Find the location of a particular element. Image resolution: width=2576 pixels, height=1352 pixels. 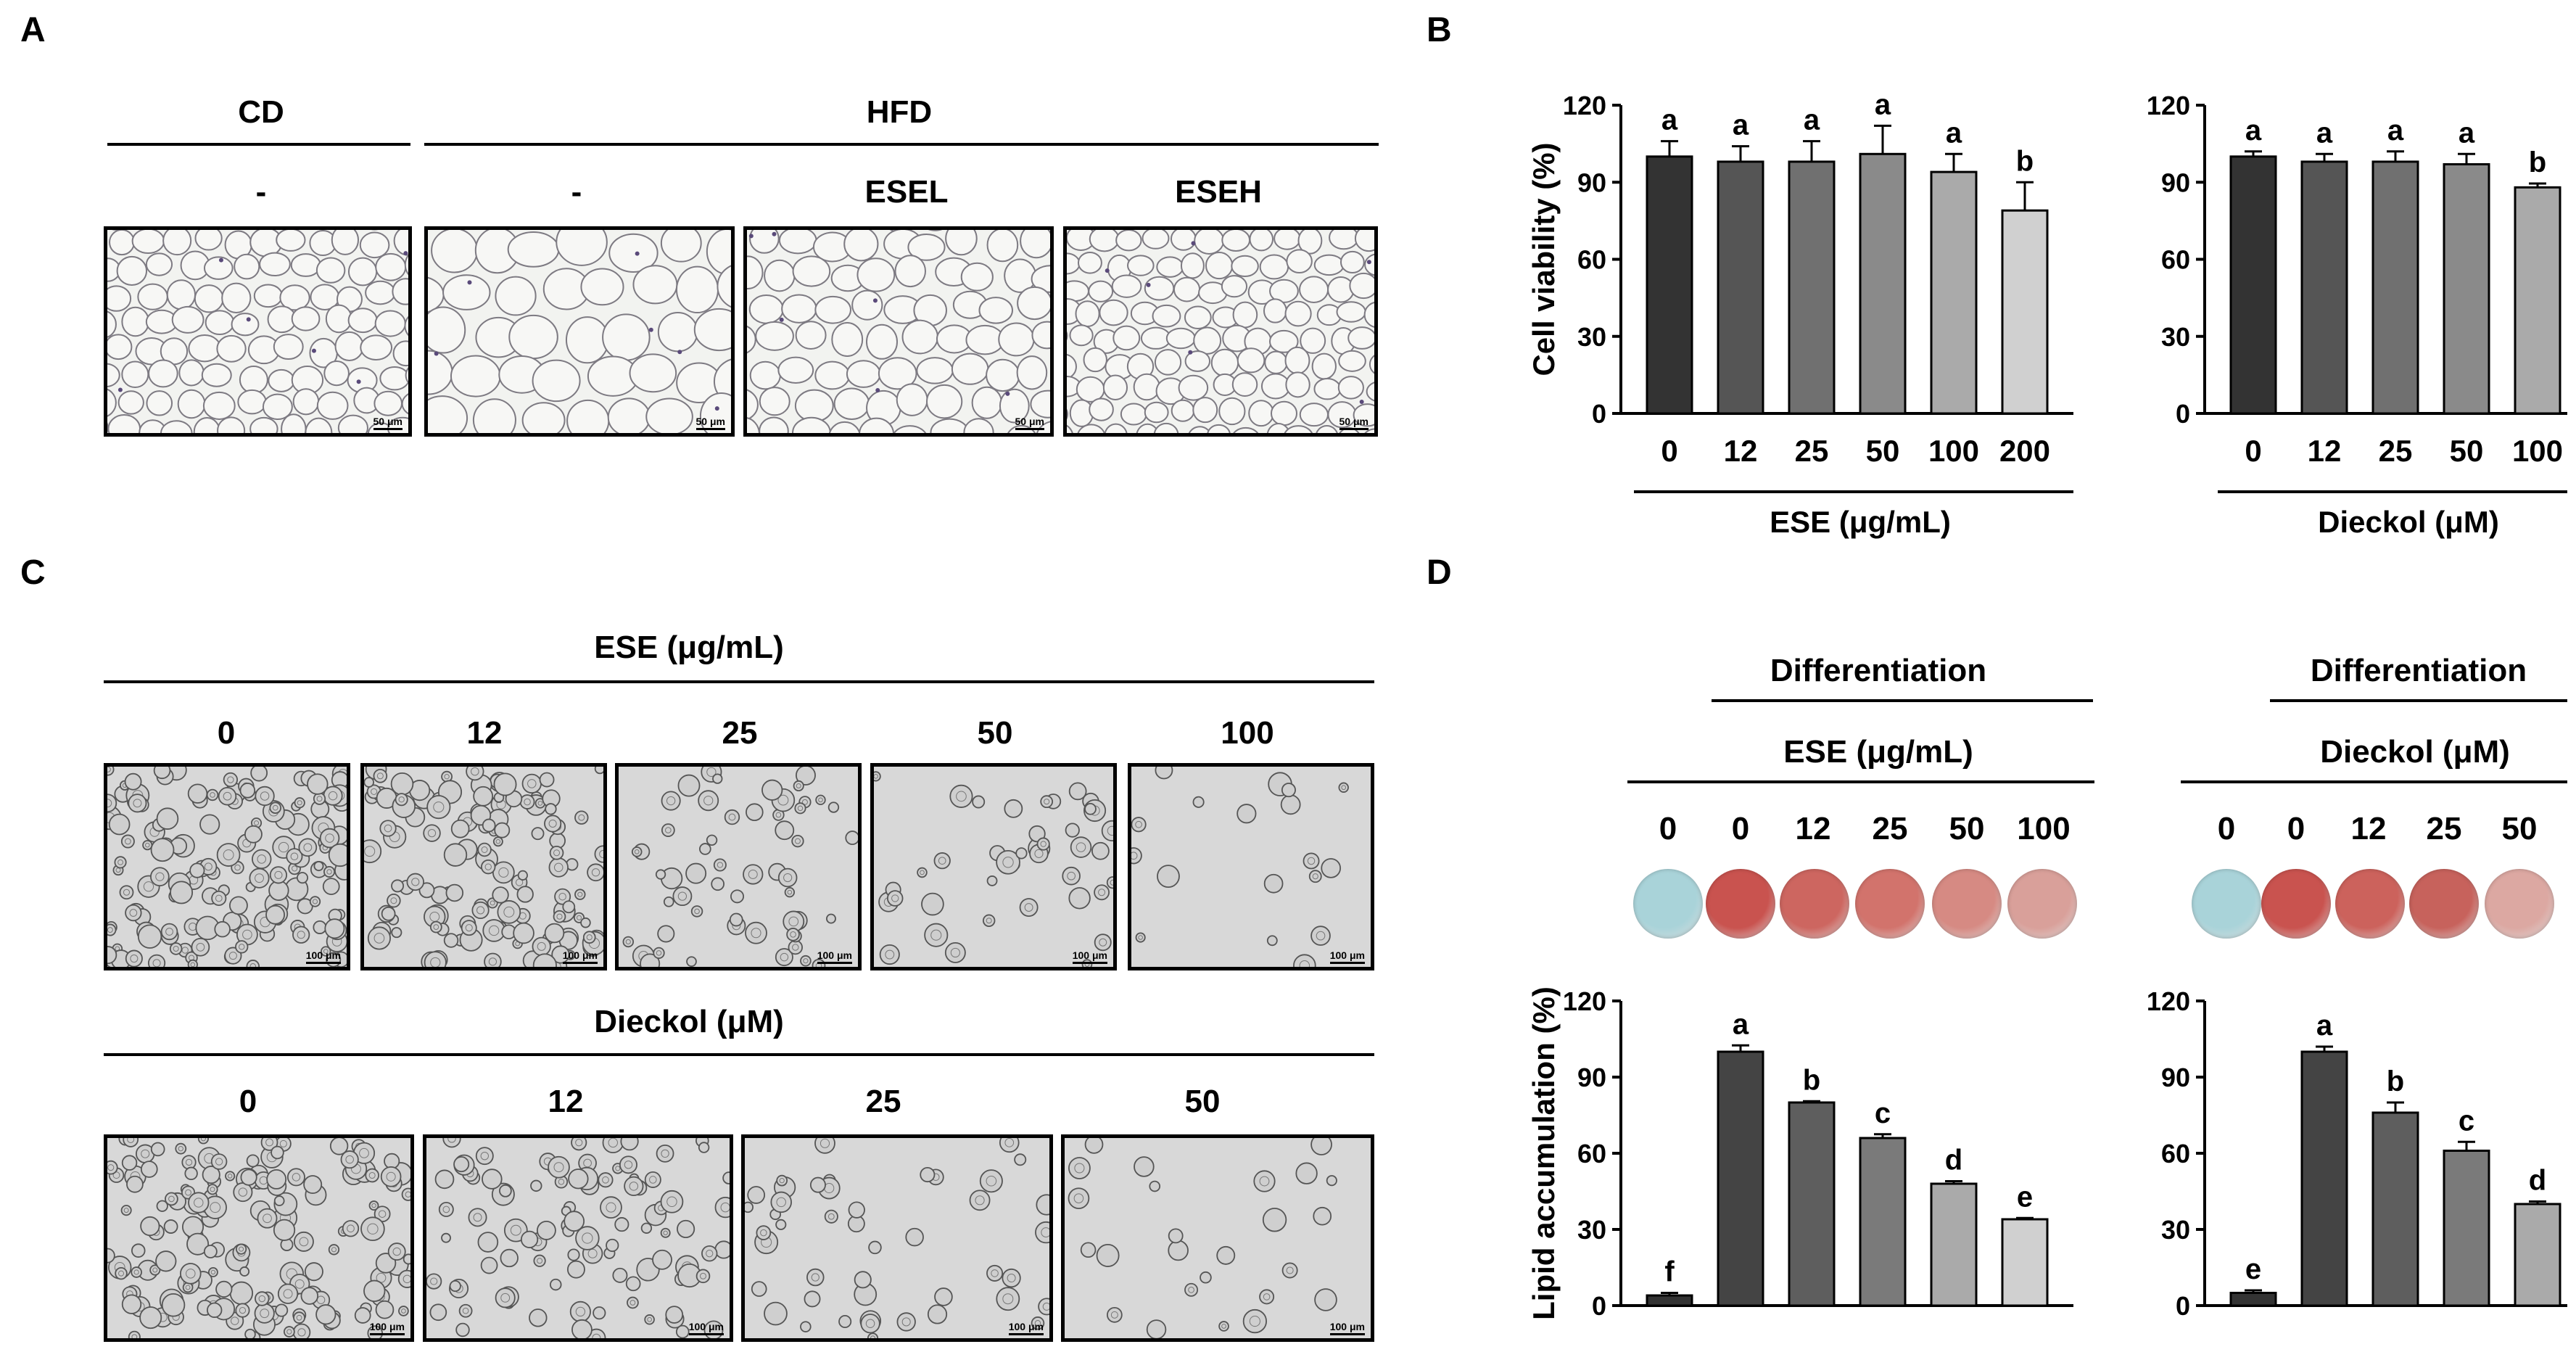

adipose-micrograph: 50 μm is located at coordinates (579, 331).